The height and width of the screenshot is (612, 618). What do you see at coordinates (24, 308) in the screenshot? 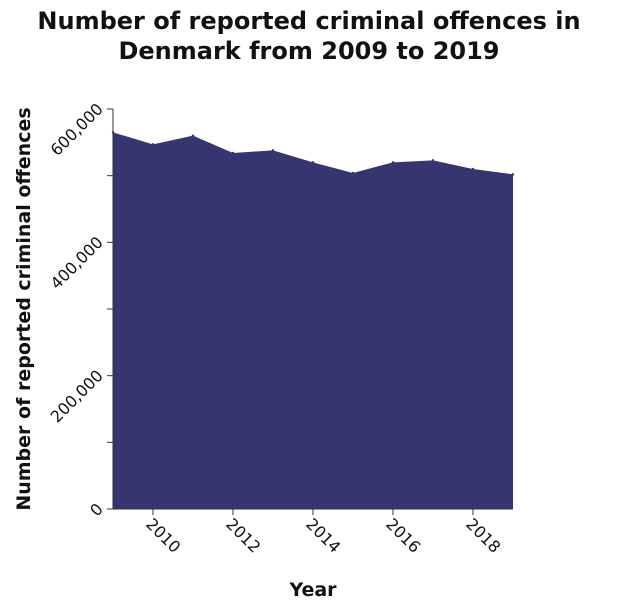
I see `y-axis-title: Number of reported criminal offences` at bounding box center [24, 308].